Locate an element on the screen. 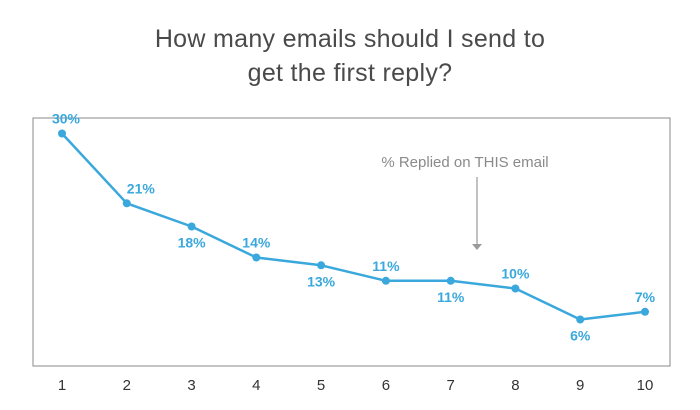 This screenshot has height=410, width=700. data-label: 10% is located at coordinates (515, 274).